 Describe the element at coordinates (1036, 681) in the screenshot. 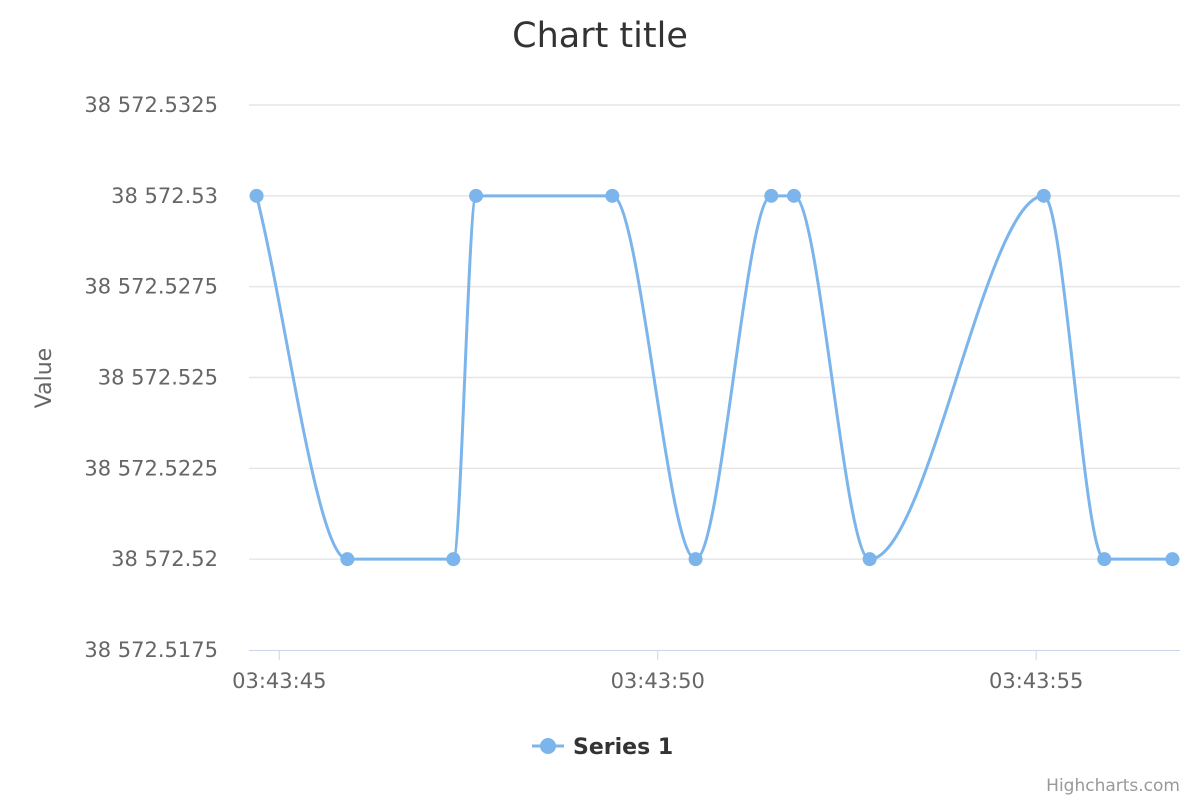

I see `x-tick-label: 03:43:55` at that location.